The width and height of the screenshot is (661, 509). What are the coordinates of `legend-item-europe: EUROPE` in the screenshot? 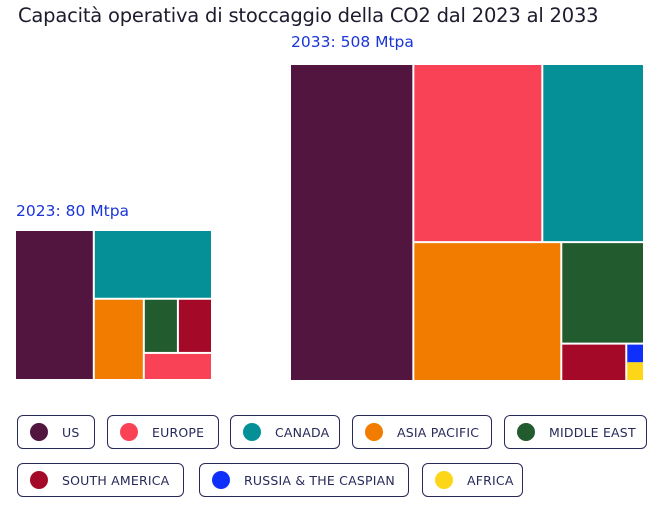 It's located at (163, 432).